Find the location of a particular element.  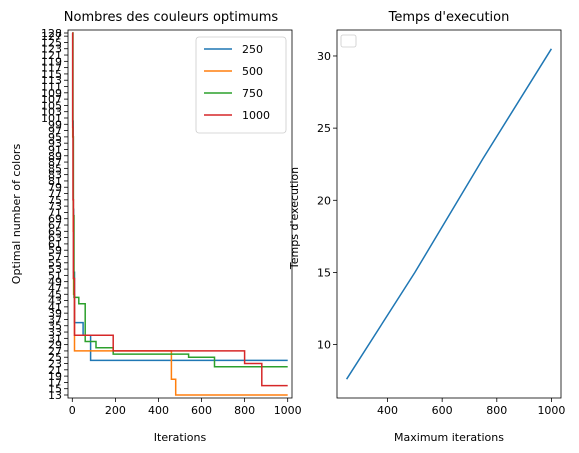

y-tick-label: 99 is located at coordinates (55, 124).